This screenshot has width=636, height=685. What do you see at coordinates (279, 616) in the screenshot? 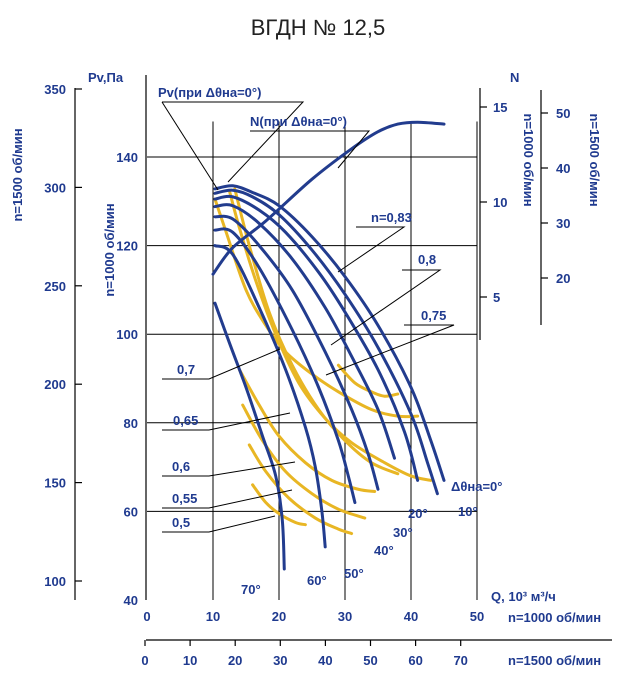
I see `x-tick-1000-label: 20` at bounding box center [279, 616].